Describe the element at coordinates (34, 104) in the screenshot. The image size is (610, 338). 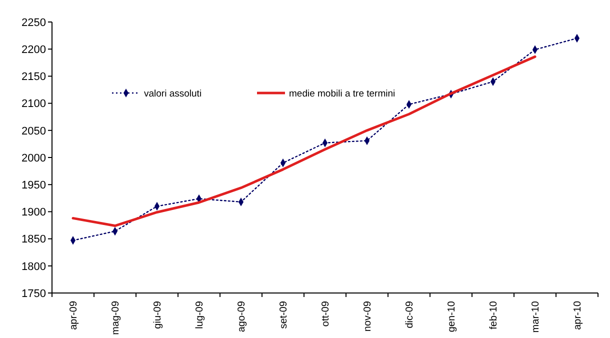
I see `y-tick-label: 2100` at that location.